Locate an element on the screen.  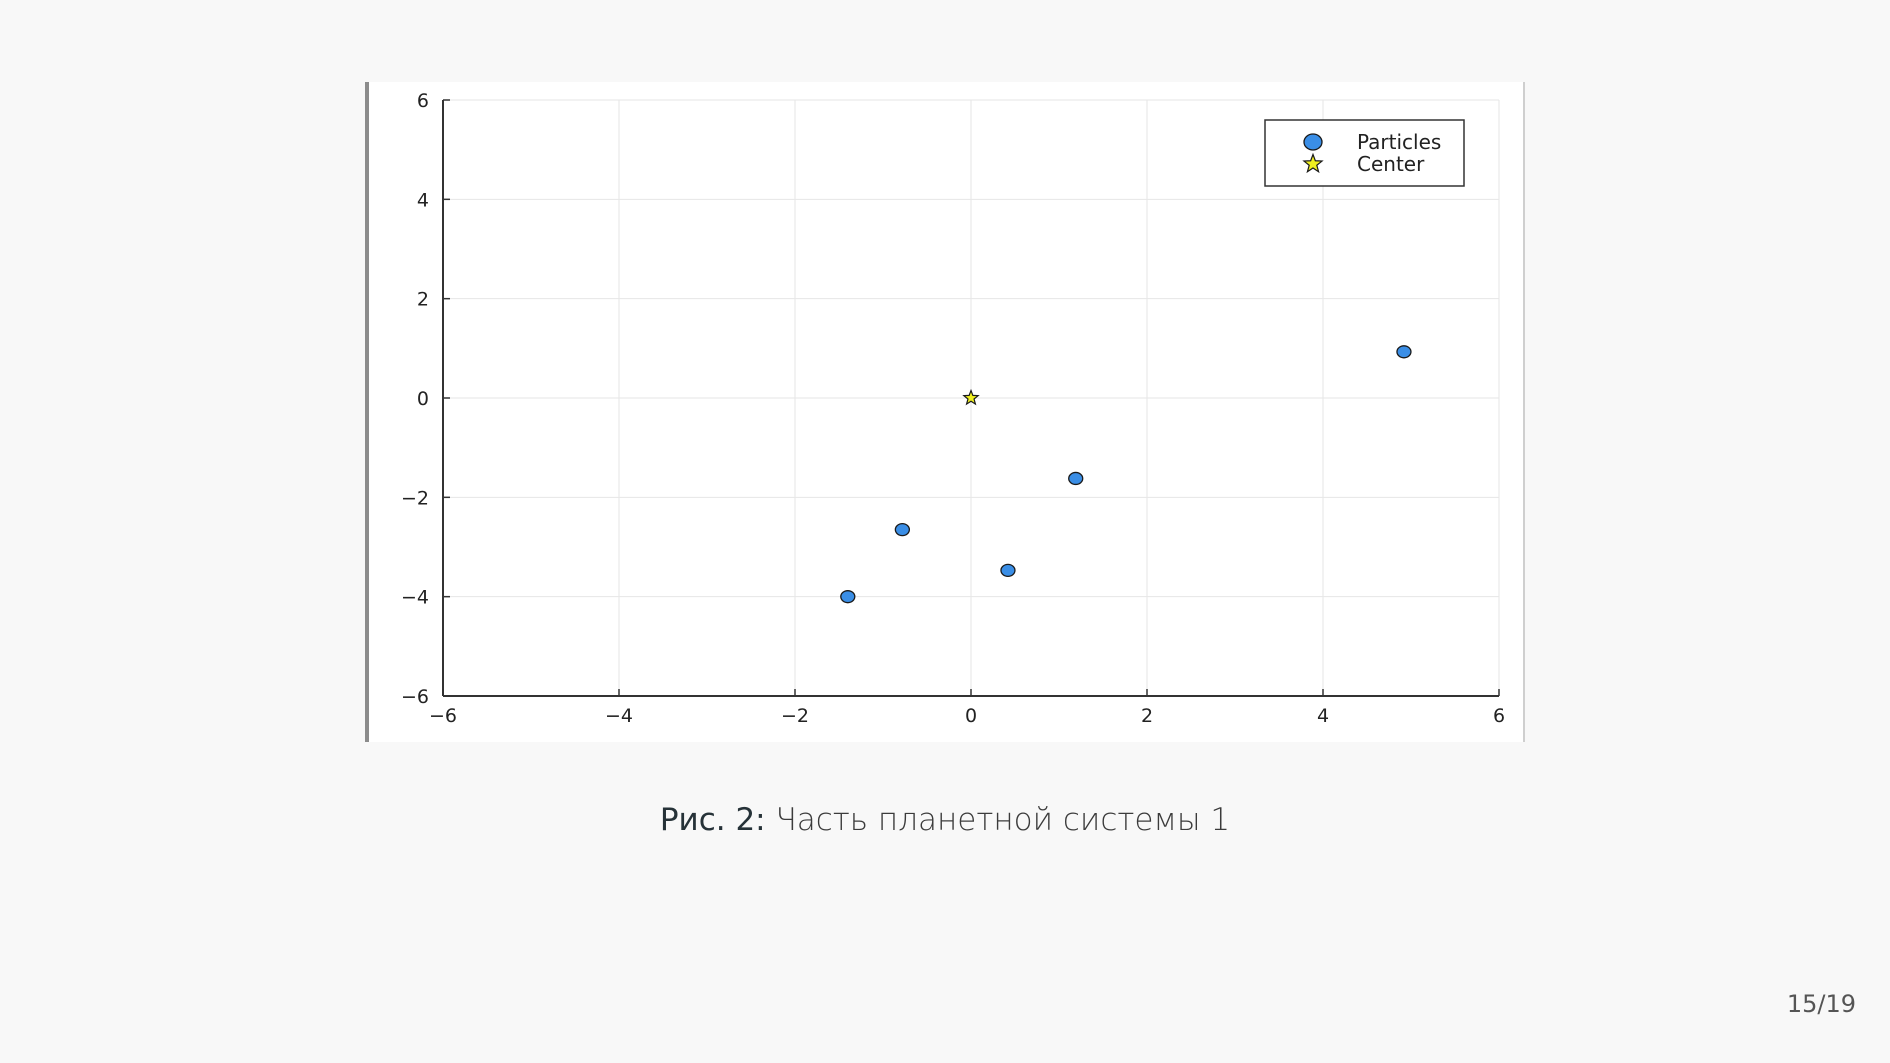
x-tick-label: 4 is located at coordinates (1323, 716).